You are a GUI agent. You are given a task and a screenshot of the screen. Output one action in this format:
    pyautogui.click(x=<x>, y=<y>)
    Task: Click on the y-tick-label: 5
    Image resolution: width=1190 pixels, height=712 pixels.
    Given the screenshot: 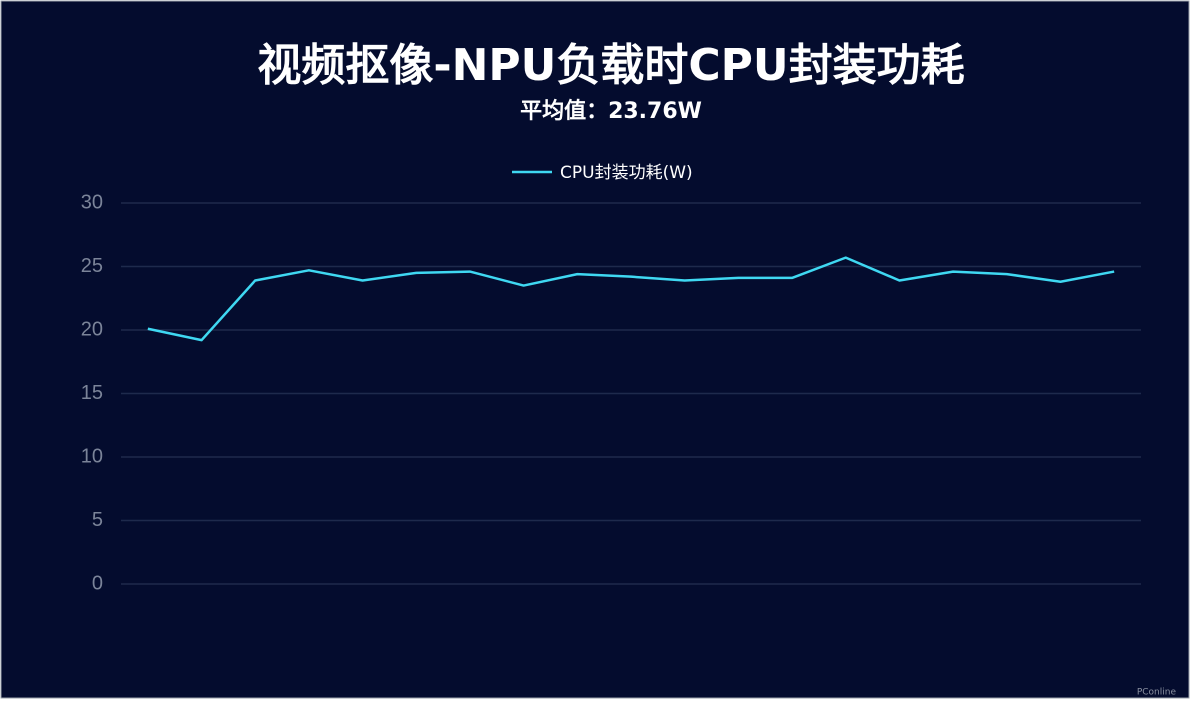 What is the action you would take?
    pyautogui.click(x=97, y=520)
    